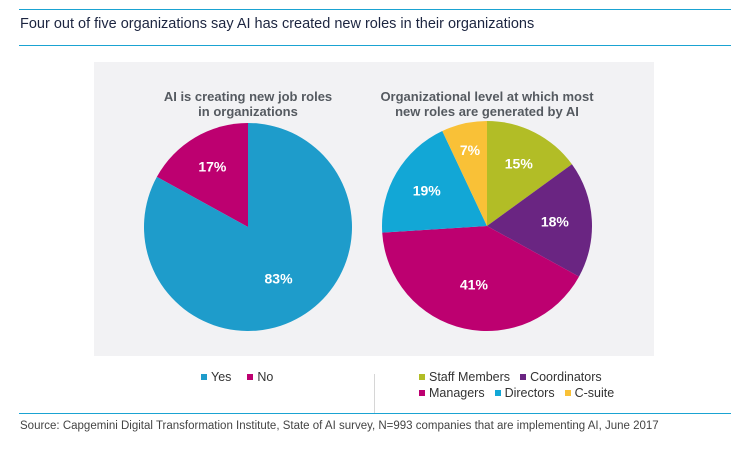  I want to click on legend-item-directors: Directors, so click(524, 393).